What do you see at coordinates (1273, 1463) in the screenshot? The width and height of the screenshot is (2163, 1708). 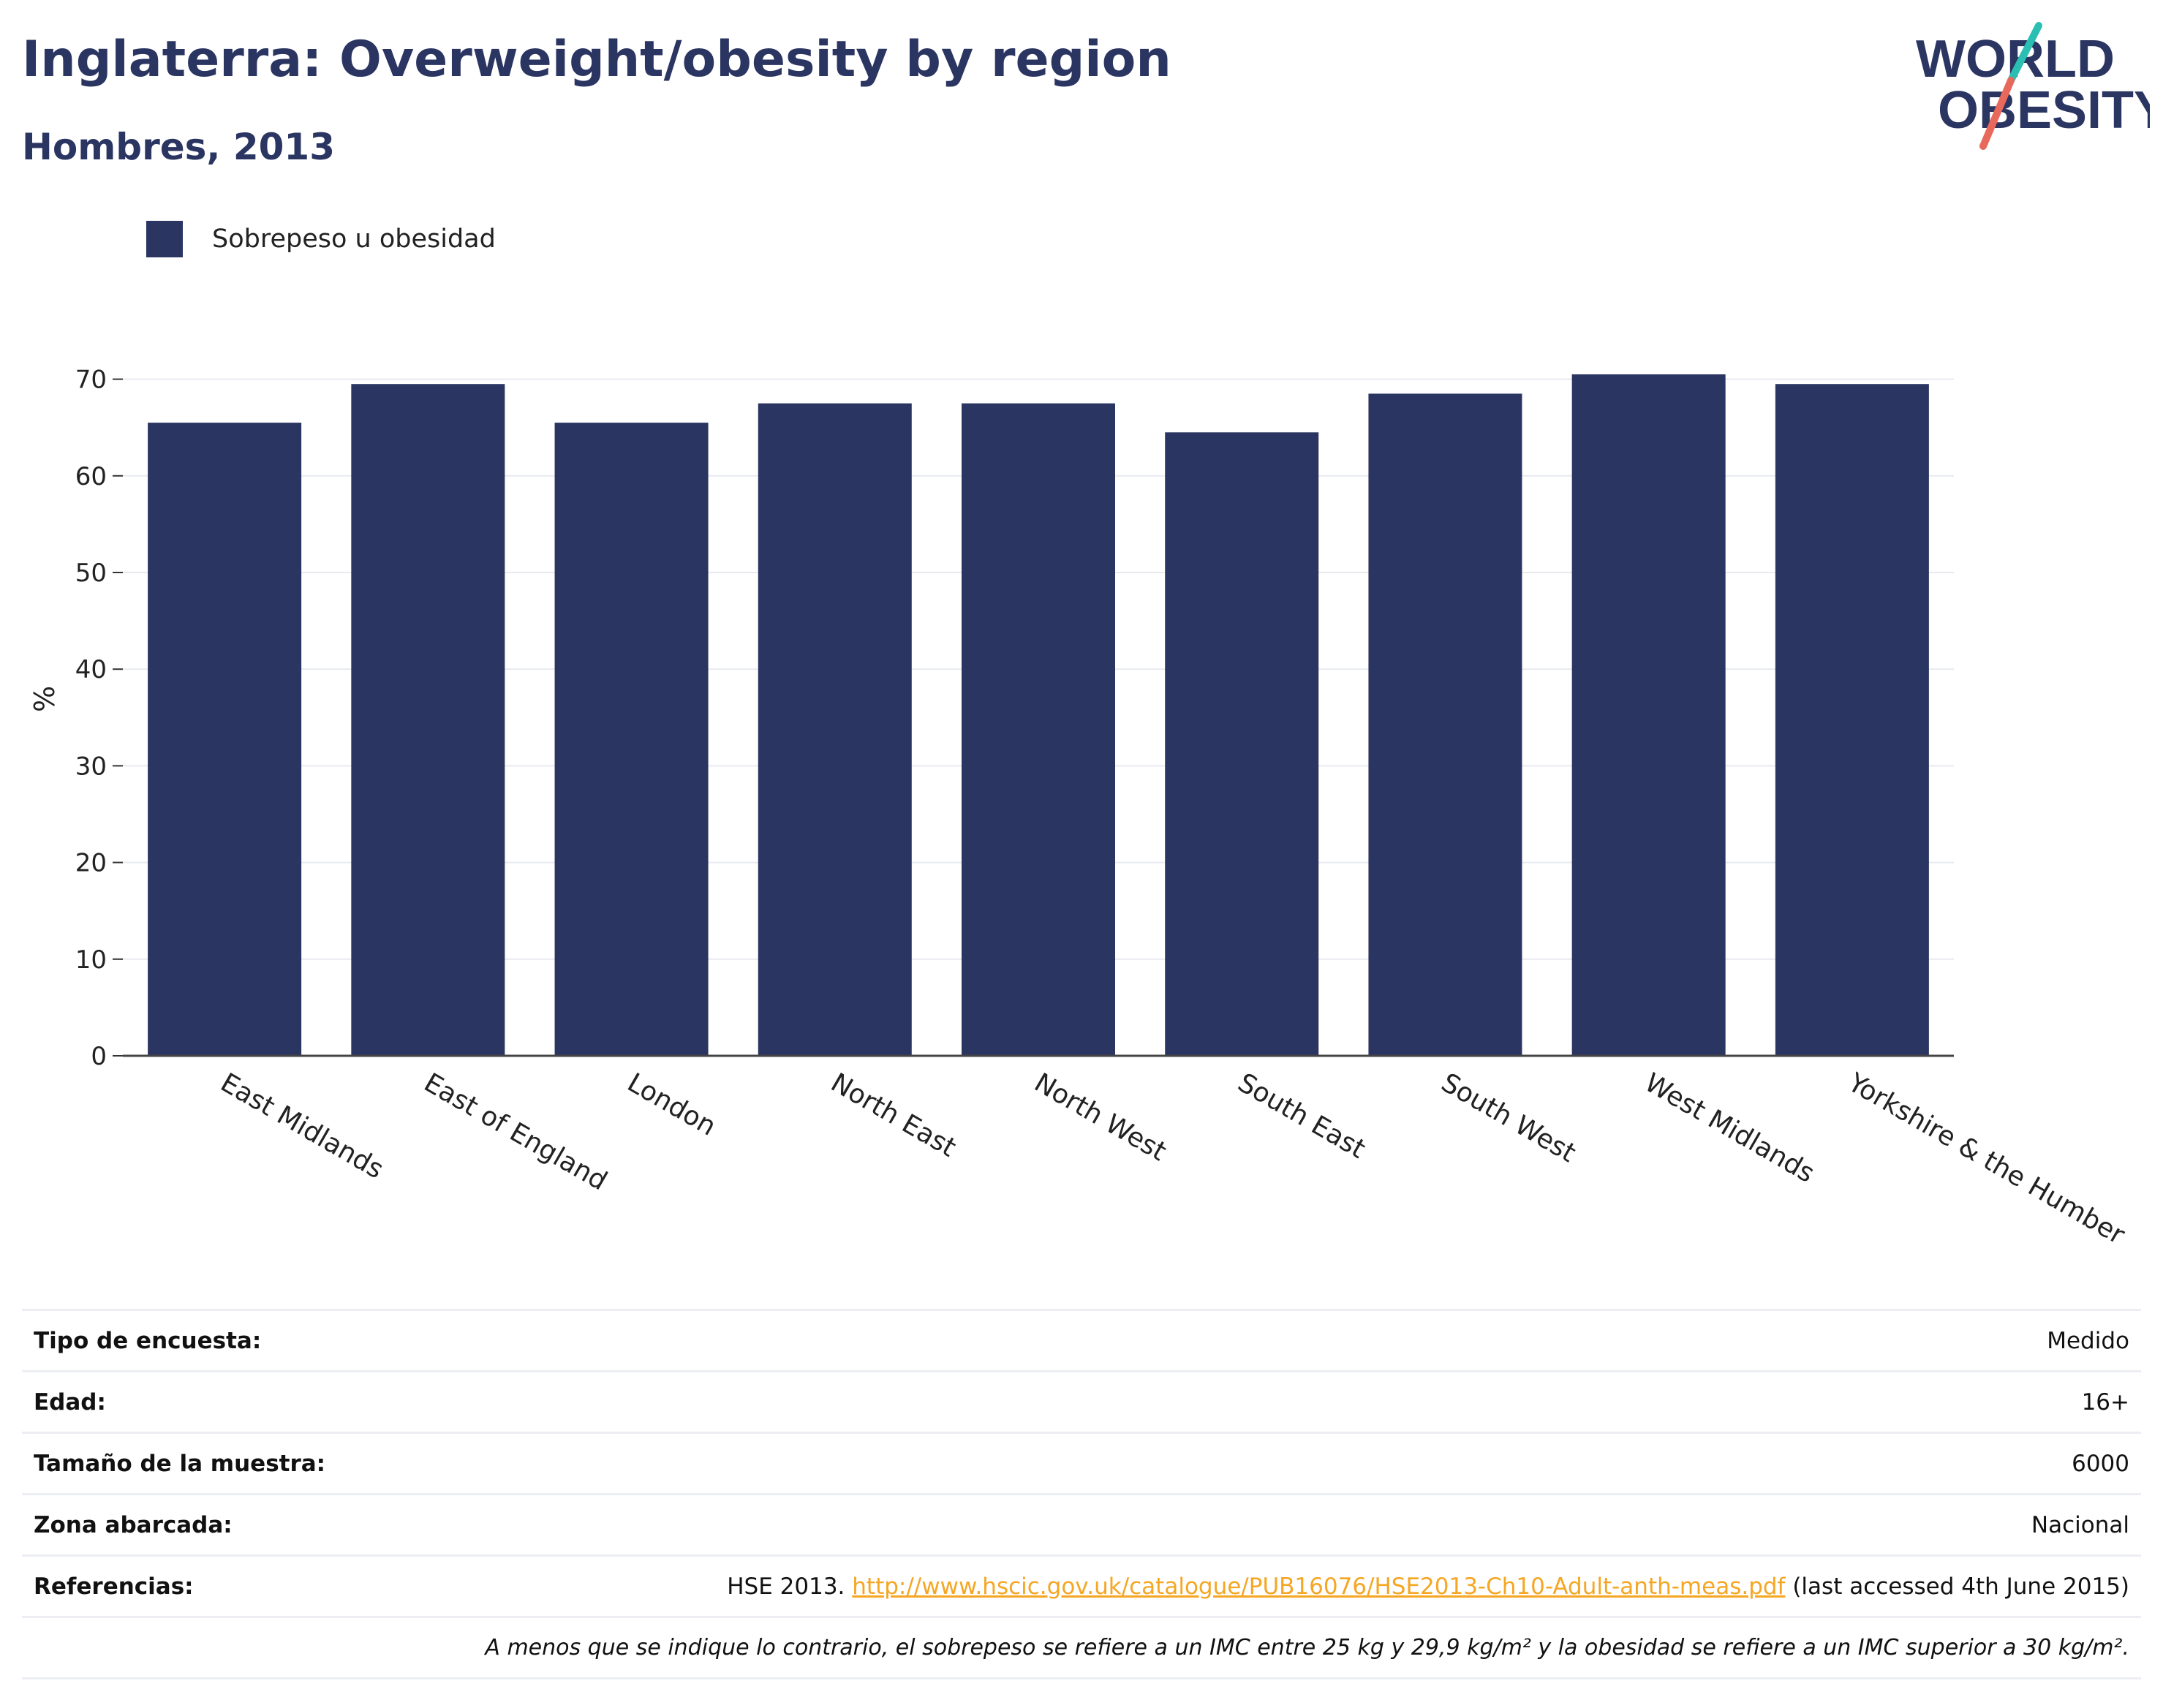 I see `info-value: 6000` at bounding box center [1273, 1463].